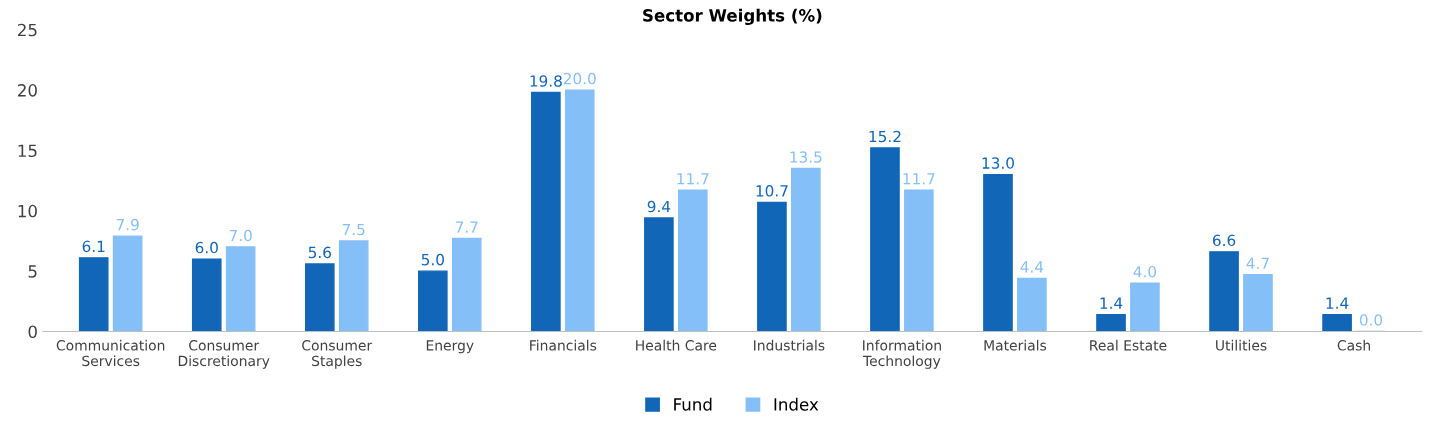  What do you see at coordinates (1145, 271) in the screenshot?
I see `data-label: 4.0` at bounding box center [1145, 271].